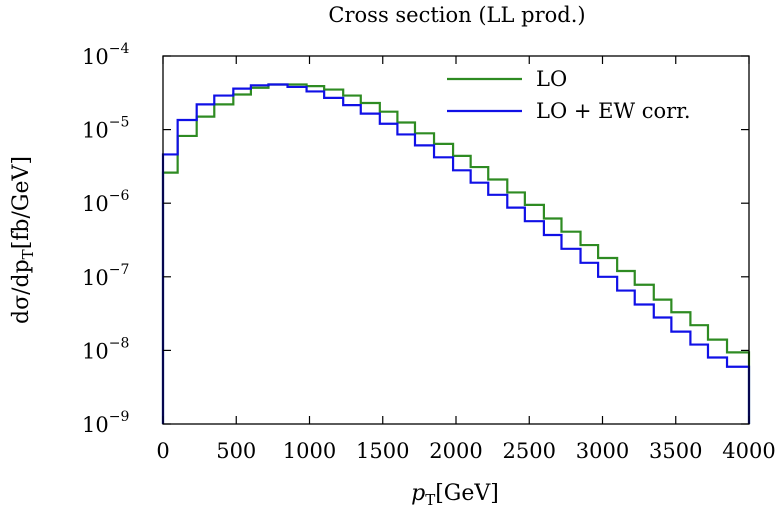 Image resolution: width=782 pixels, height=509 pixels. What do you see at coordinates (748, 451) in the screenshot?
I see `x-tick-label: 4000` at bounding box center [748, 451].